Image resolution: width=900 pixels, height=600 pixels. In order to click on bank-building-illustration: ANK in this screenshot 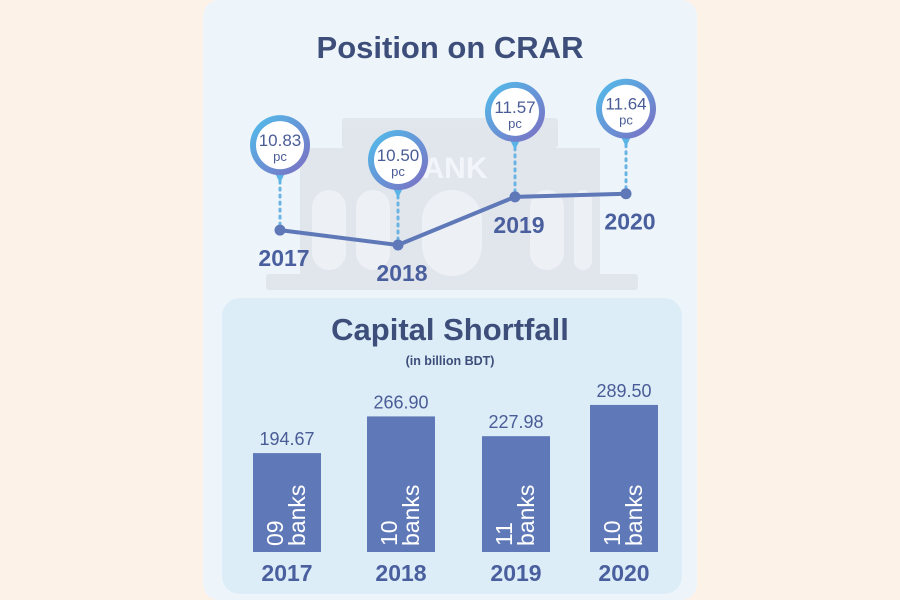, I will do `click(452, 204)`.